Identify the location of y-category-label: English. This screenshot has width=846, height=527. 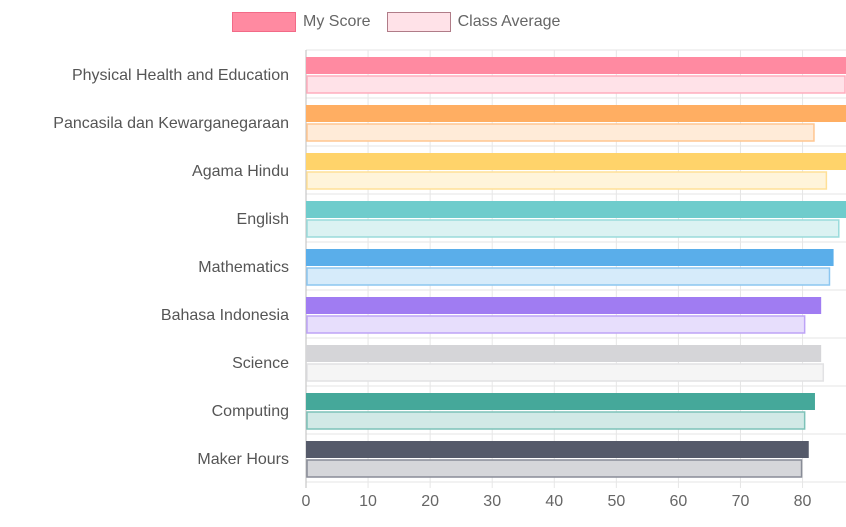
(263, 219).